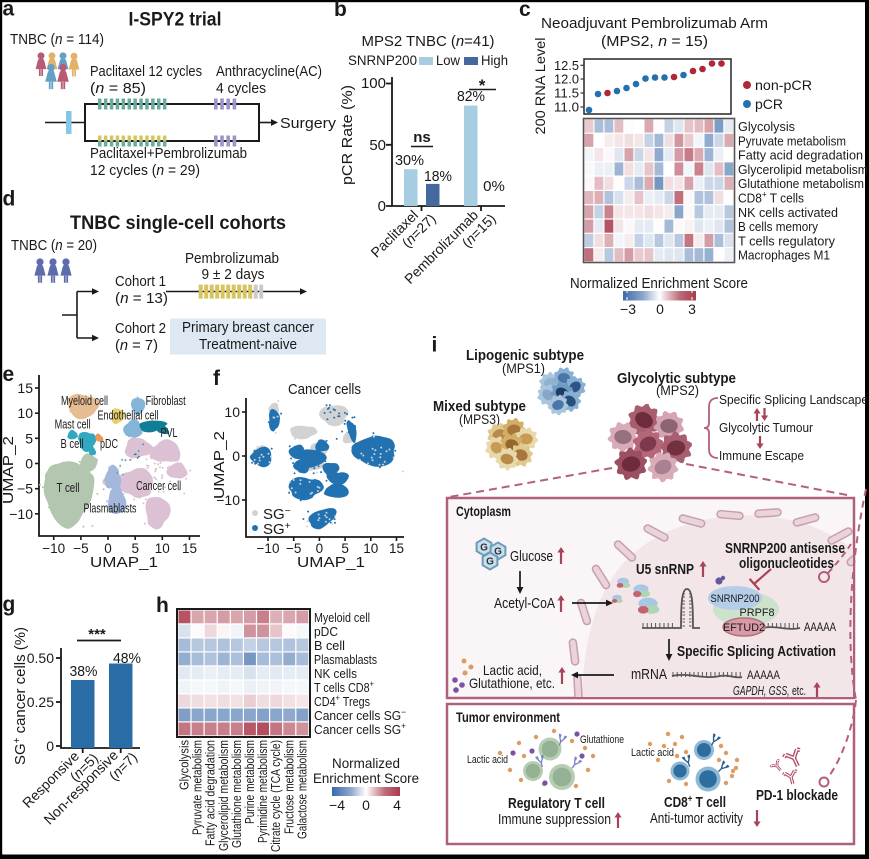  Describe the element at coordinates (40, 658) in the screenshot. I see `svg-text: 0.50` at that location.